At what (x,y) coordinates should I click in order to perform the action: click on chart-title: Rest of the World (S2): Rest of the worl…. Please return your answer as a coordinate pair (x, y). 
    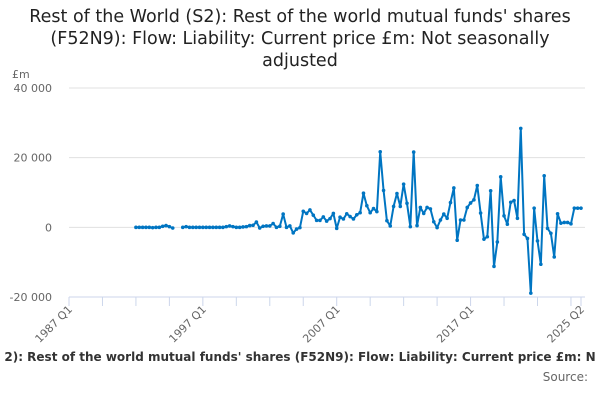
    Looking at the image, I should click on (300, 39).